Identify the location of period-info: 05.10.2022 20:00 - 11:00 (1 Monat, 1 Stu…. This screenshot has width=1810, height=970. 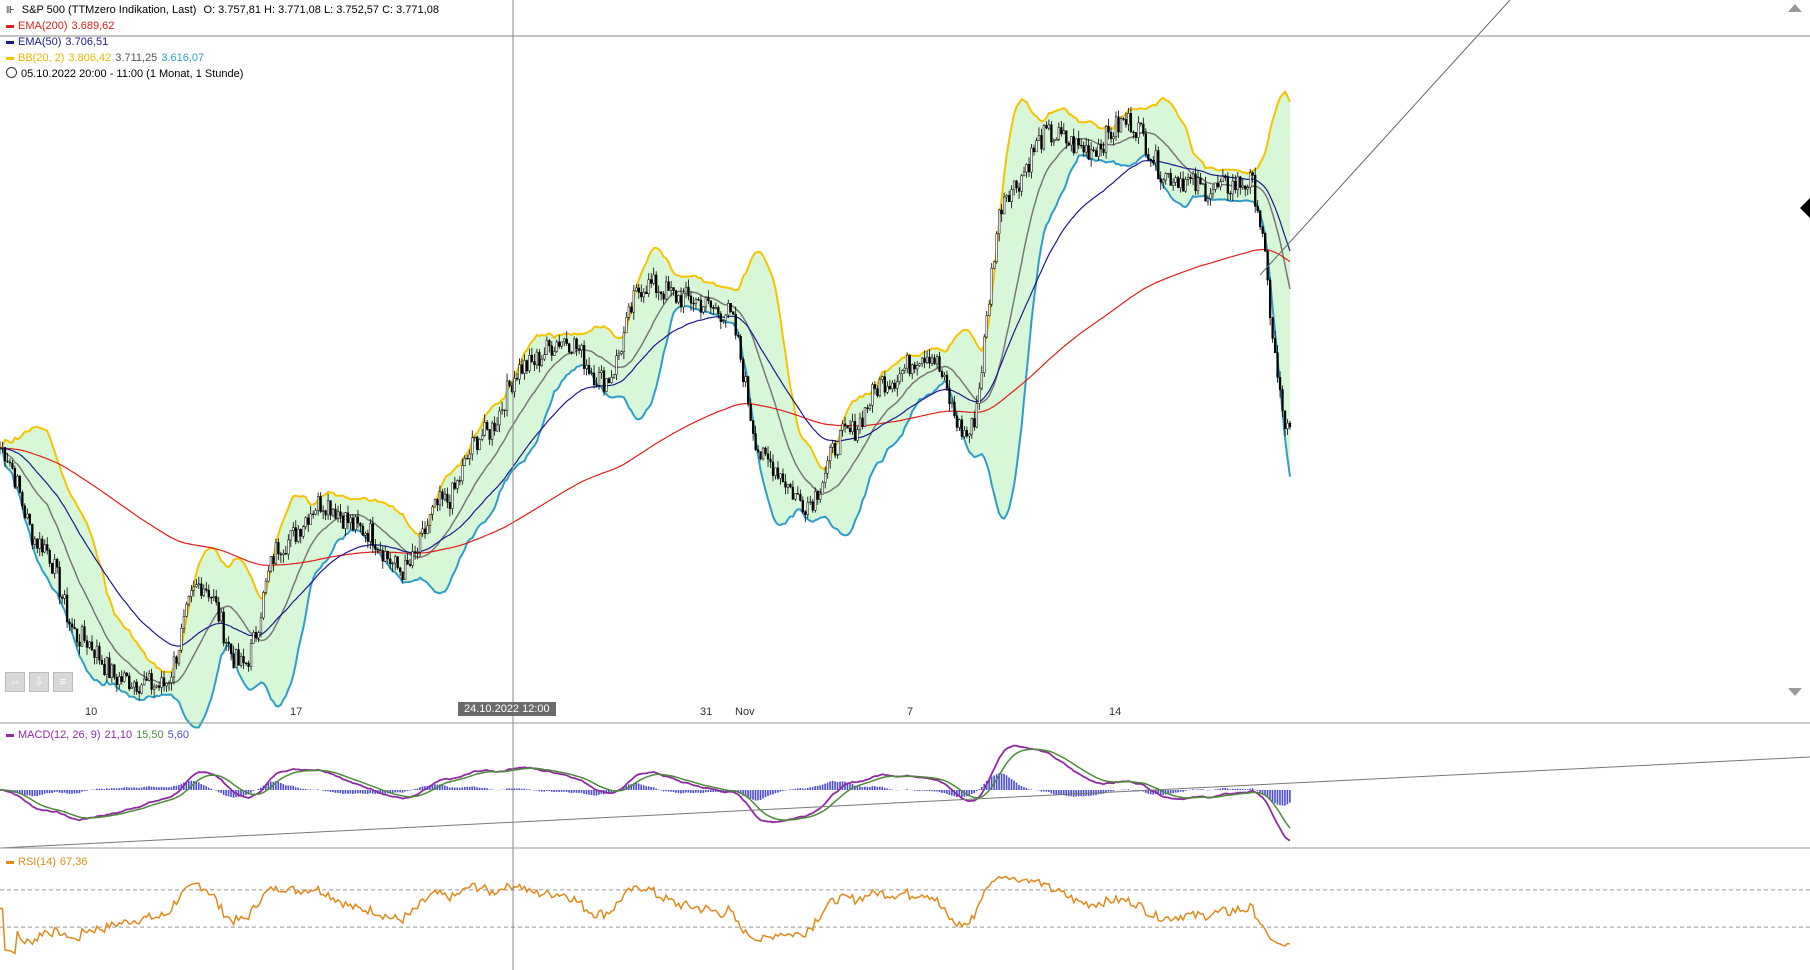
(124, 74).